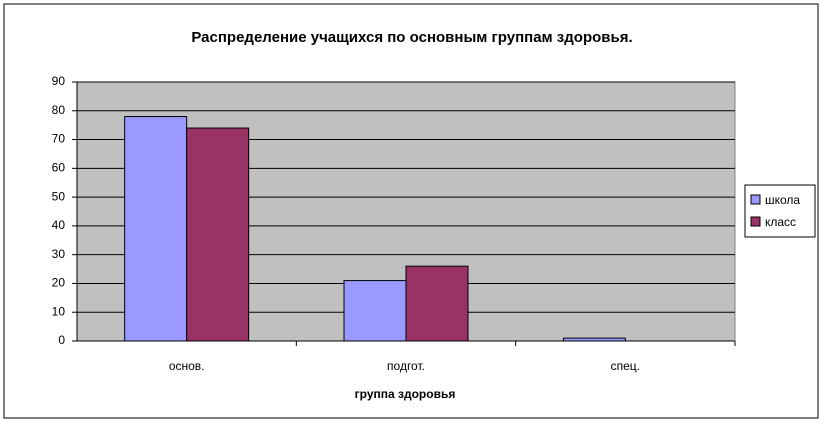 The image size is (825, 428). Describe the element at coordinates (782, 200) in the screenshot. I see `legend-label: школа` at that location.